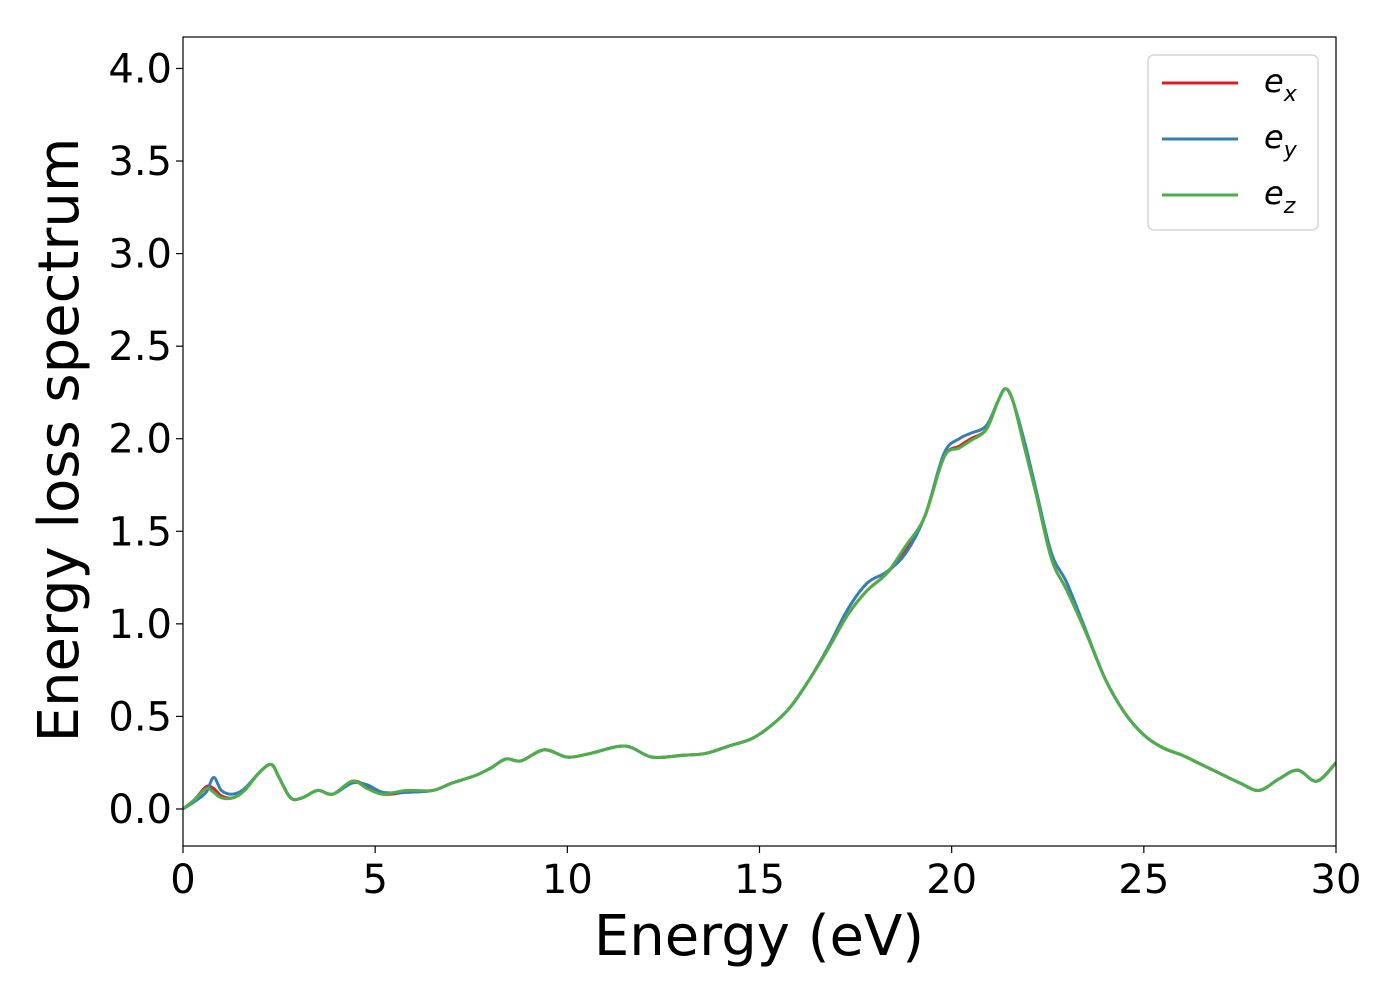 The width and height of the screenshot is (1400, 1000). I want to click on legend-frame, so click(1233, 142).